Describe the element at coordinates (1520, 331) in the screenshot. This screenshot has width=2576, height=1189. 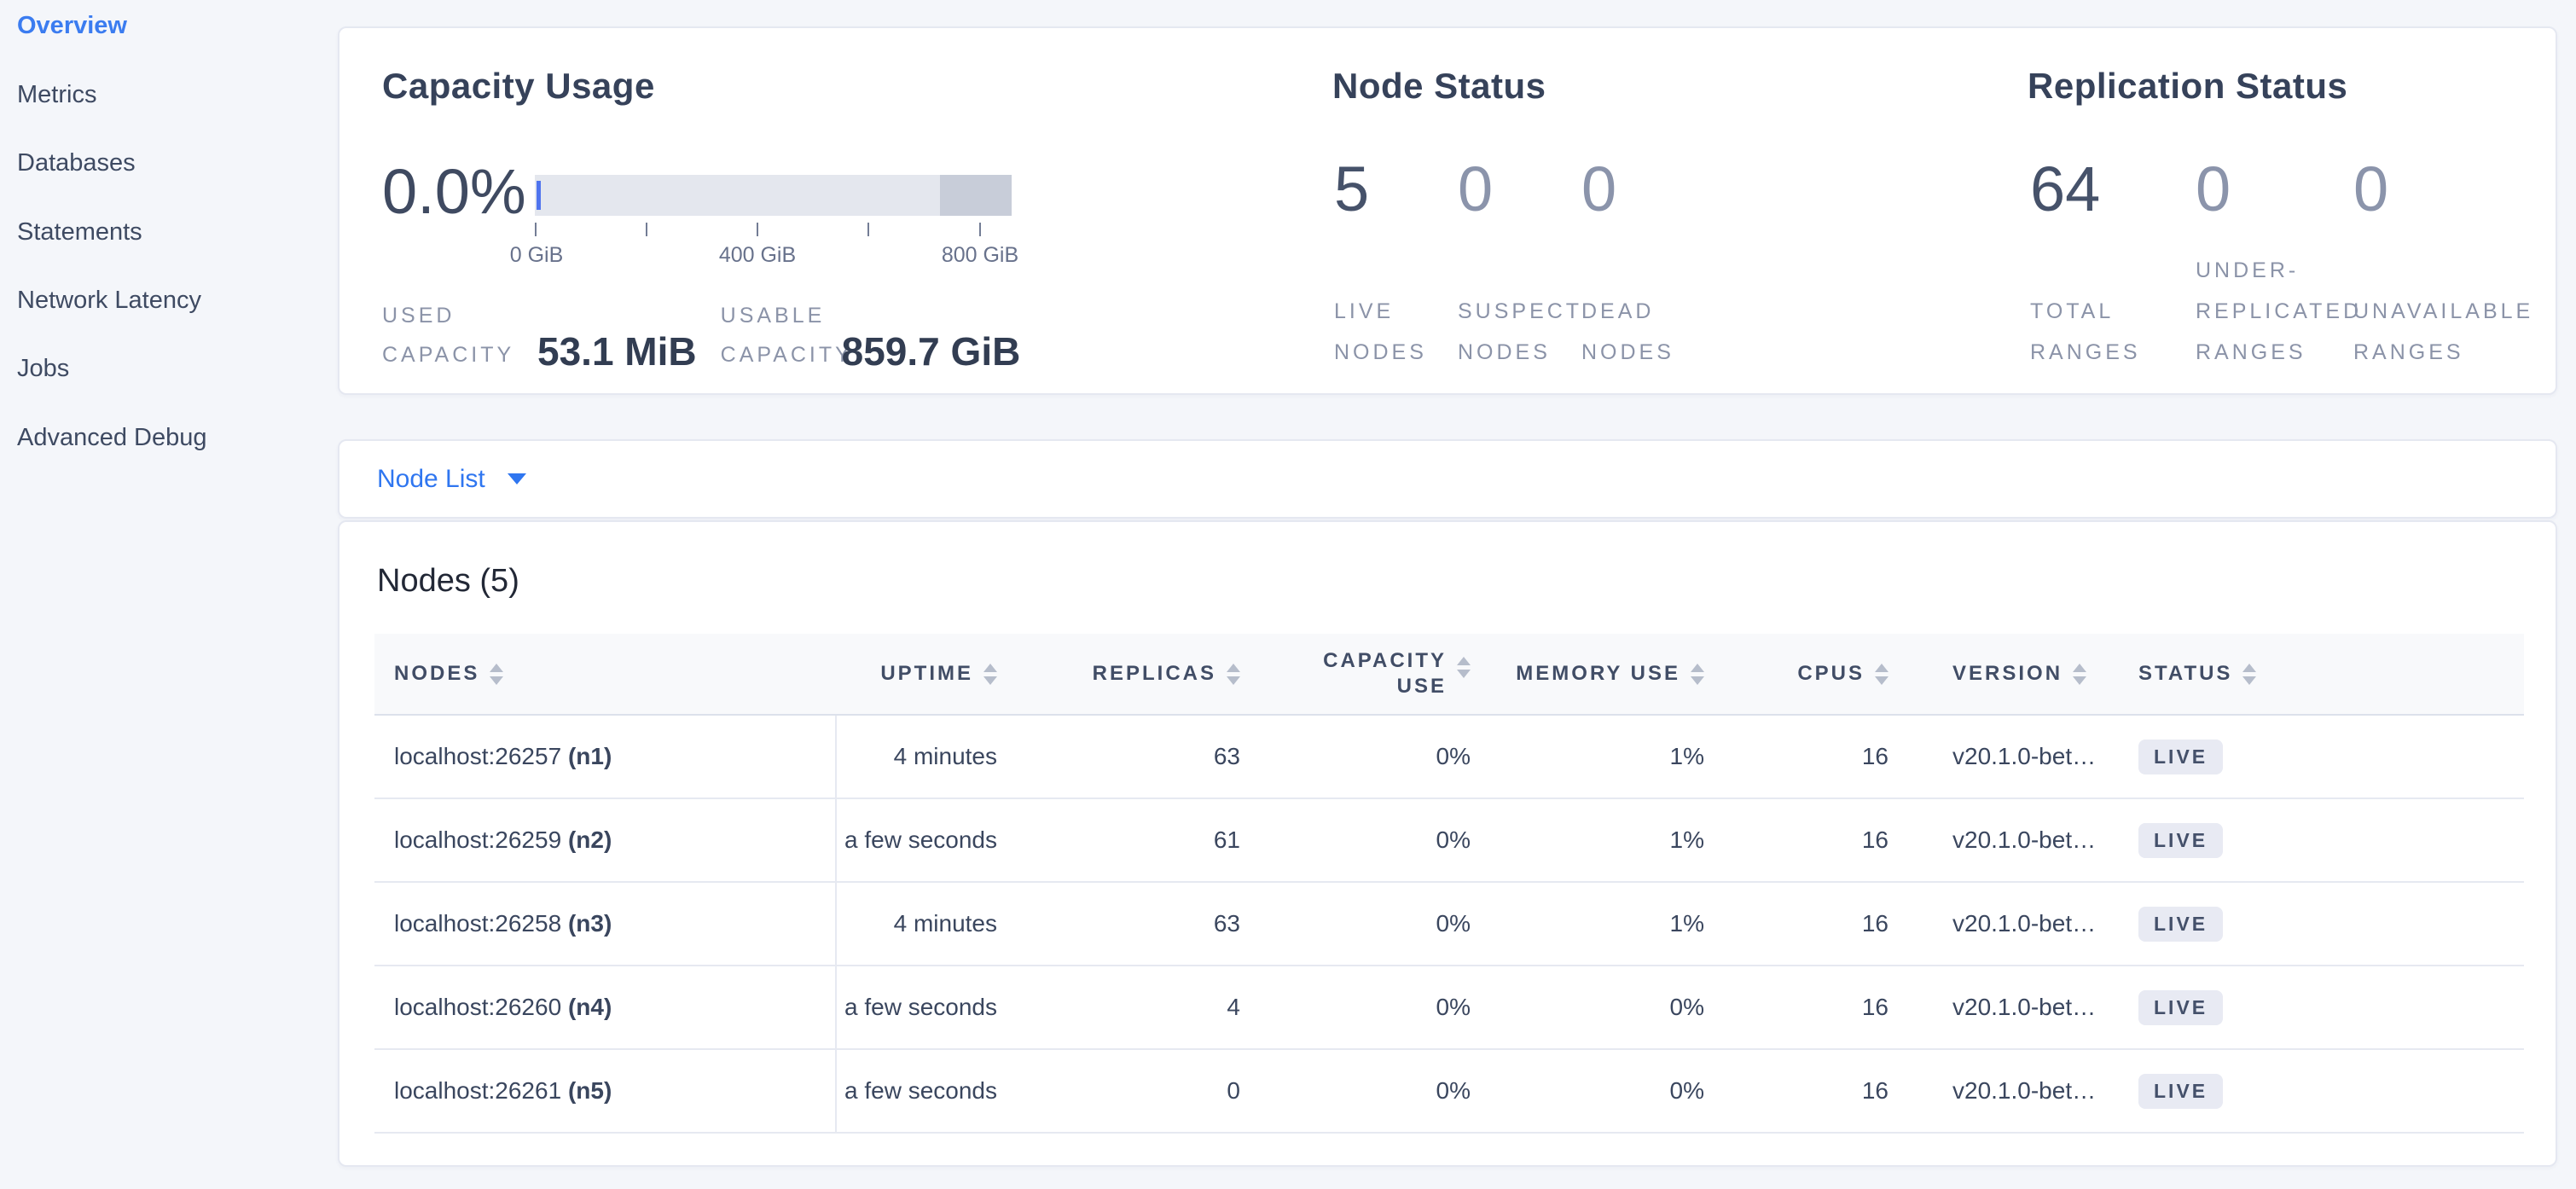
I see `suspect-nodes-label: SUSPECT NODES` at that location.